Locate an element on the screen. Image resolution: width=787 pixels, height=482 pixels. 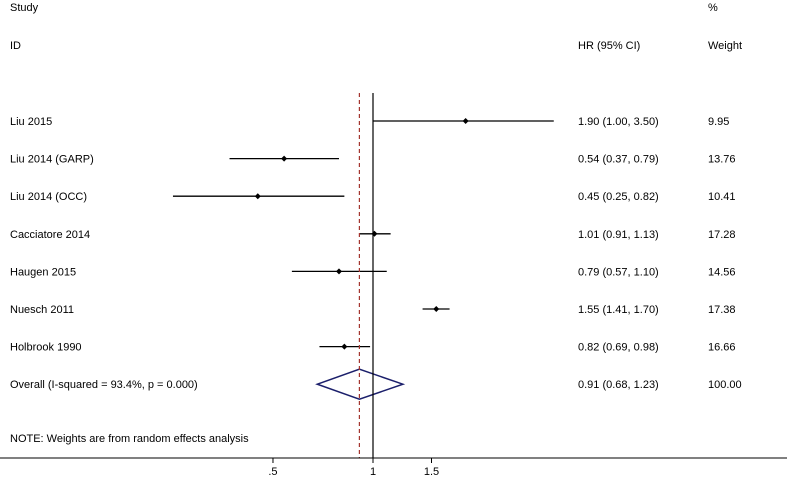
hr-ci-value: 1.90 (1.00, 3.50) is located at coordinates (618, 122).